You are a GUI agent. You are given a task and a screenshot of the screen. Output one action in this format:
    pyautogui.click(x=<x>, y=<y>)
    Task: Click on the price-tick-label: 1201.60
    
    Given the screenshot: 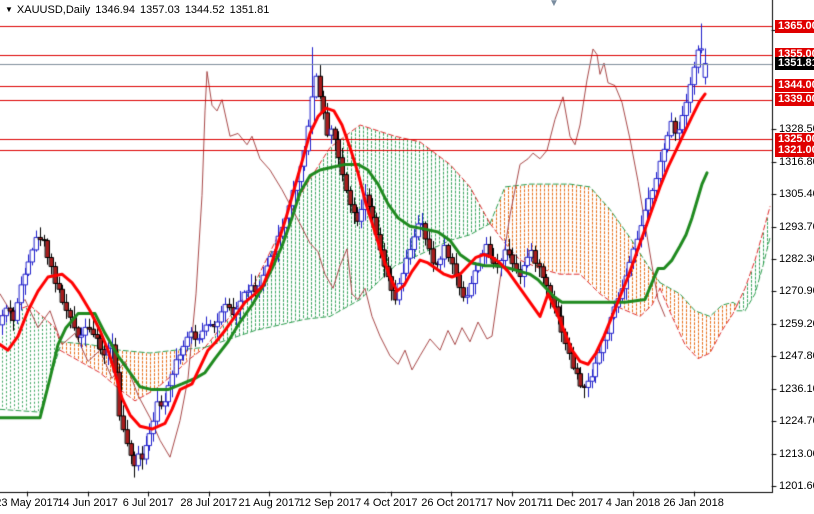 What is the action you would take?
    pyautogui.click(x=796, y=486)
    